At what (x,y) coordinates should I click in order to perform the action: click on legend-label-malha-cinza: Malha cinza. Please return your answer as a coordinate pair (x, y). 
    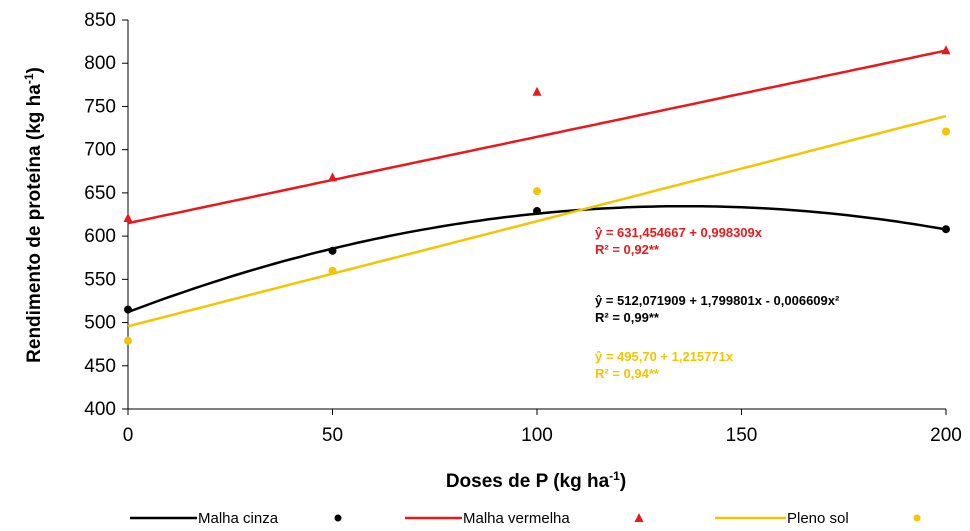
    Looking at the image, I should click on (238, 518).